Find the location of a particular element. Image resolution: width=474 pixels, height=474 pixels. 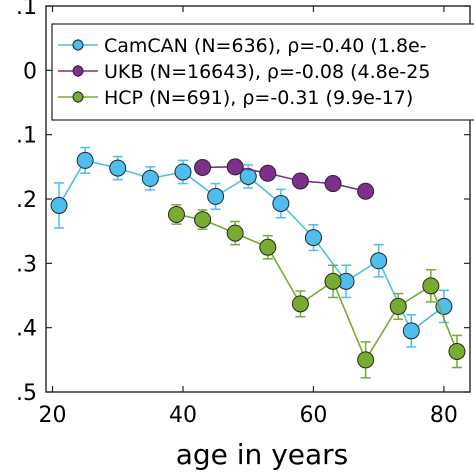

x-tick-label: 60 is located at coordinates (313, 415).